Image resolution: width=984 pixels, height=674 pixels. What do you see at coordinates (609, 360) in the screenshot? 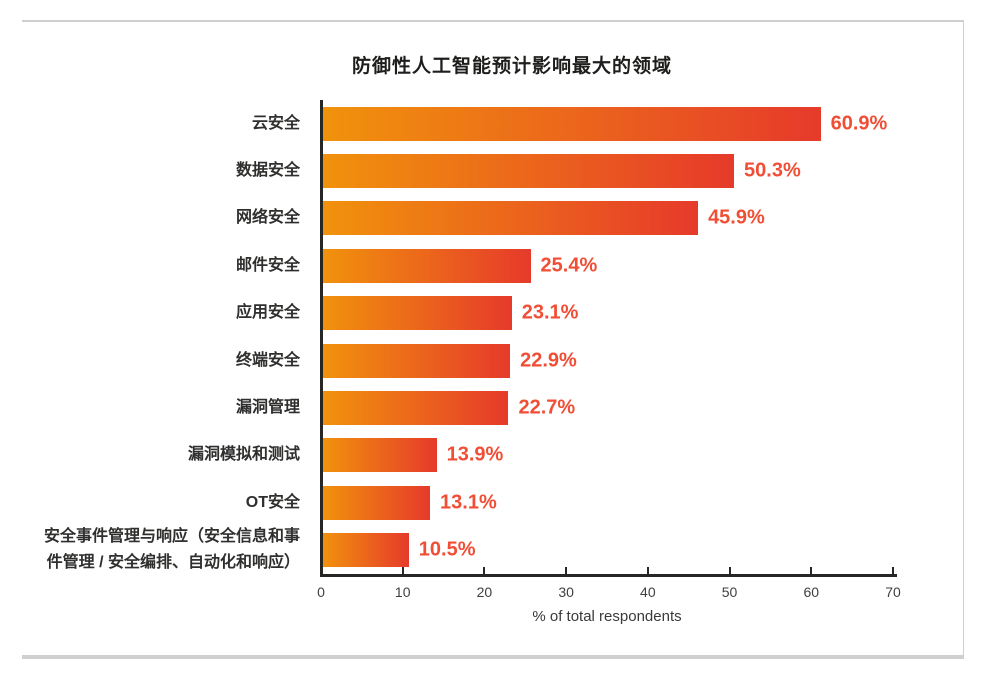
I see `bar-row: 22.9%` at bounding box center [609, 360].